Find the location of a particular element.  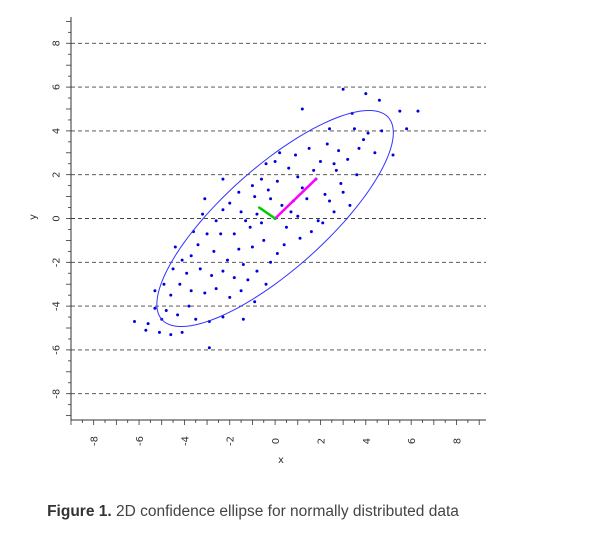

y-tick-label: -2 is located at coordinates (57, 262).